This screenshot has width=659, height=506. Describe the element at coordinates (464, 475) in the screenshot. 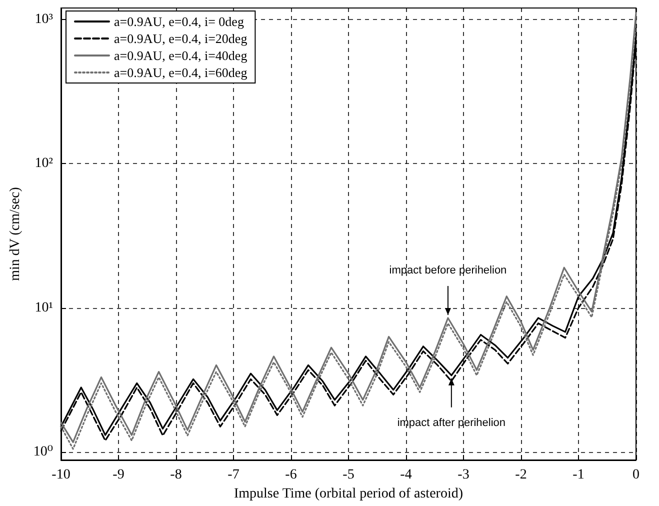

I see `x-tick-label: -3` at that location.